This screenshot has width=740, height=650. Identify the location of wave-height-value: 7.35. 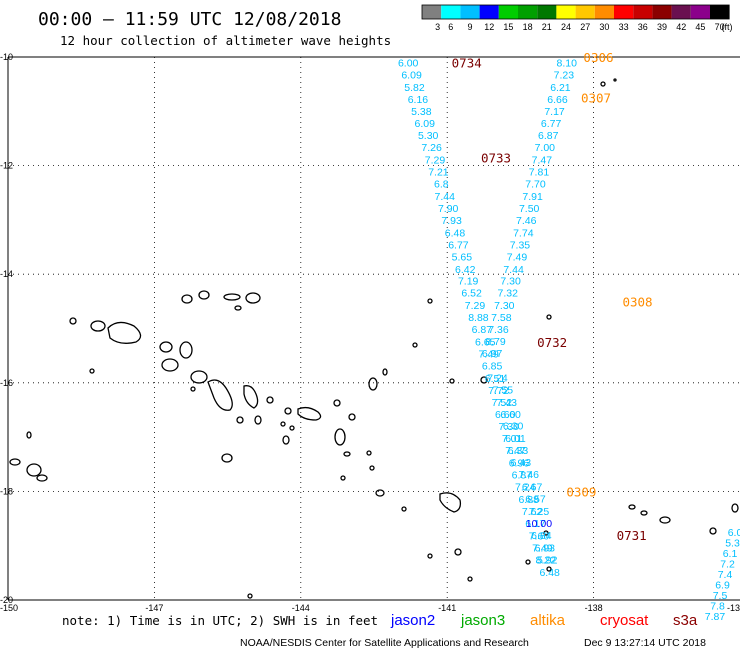
(520, 245).